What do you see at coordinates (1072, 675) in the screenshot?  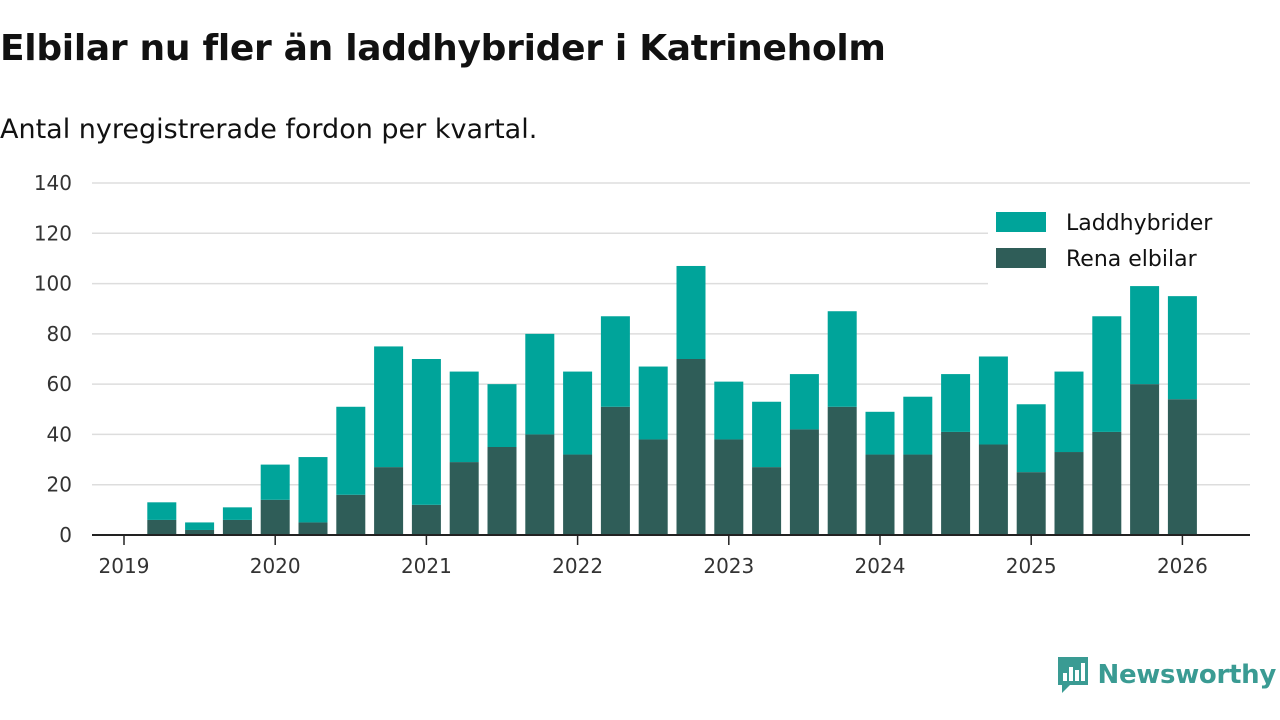 I see `newsworthy-logo-icon` at bounding box center [1072, 675].